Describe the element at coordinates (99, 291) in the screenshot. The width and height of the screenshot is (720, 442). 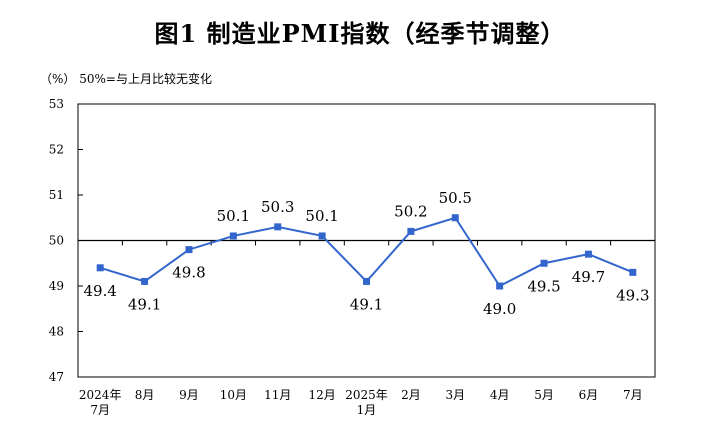
I see `data-label: 49.4` at that location.